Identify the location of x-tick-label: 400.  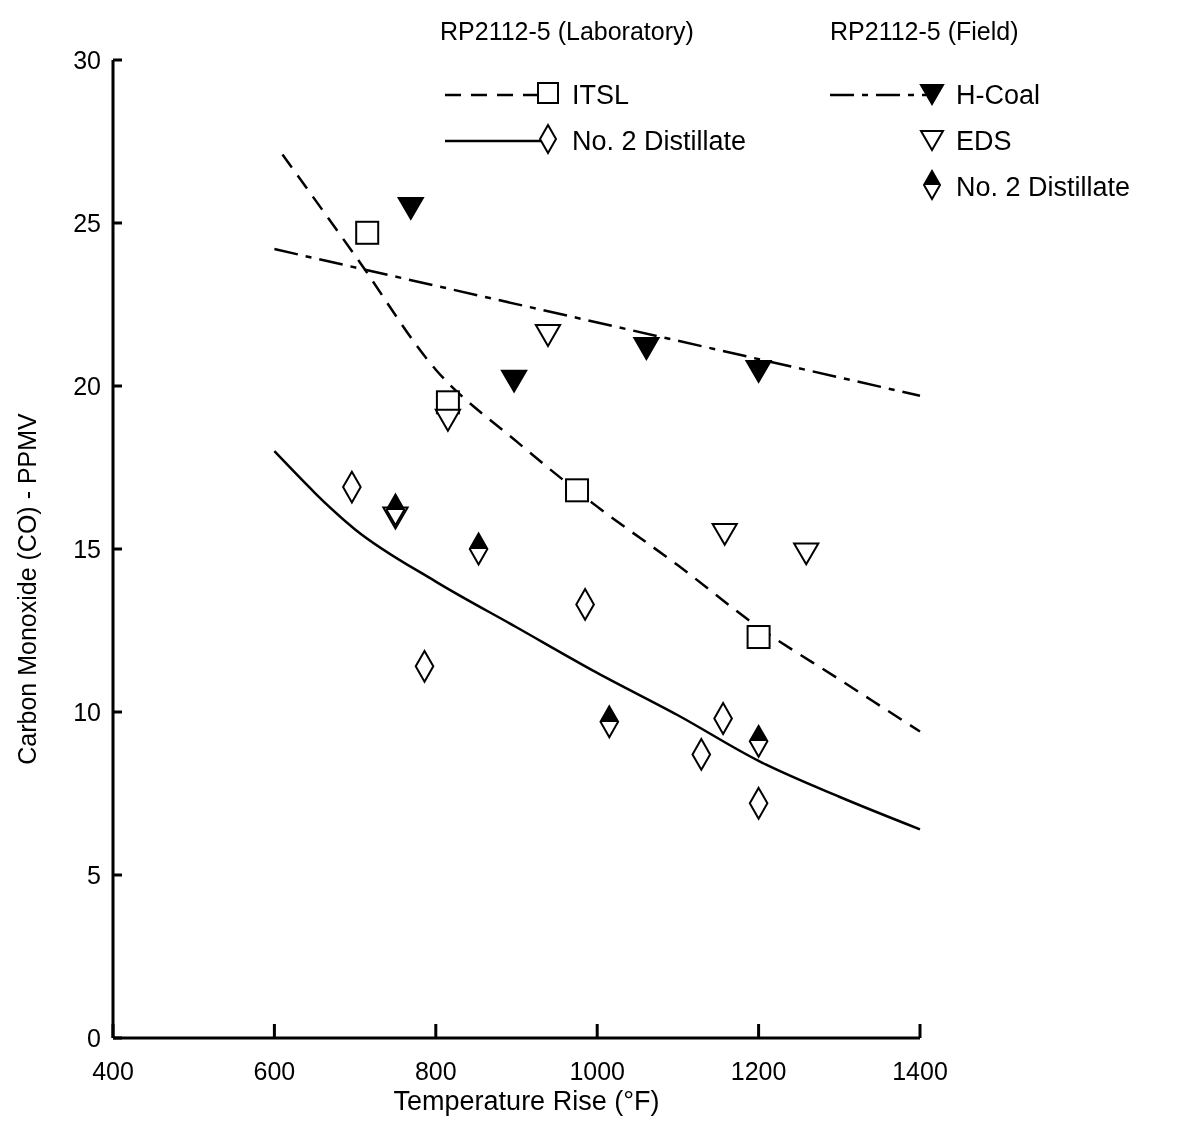
(113, 1071).